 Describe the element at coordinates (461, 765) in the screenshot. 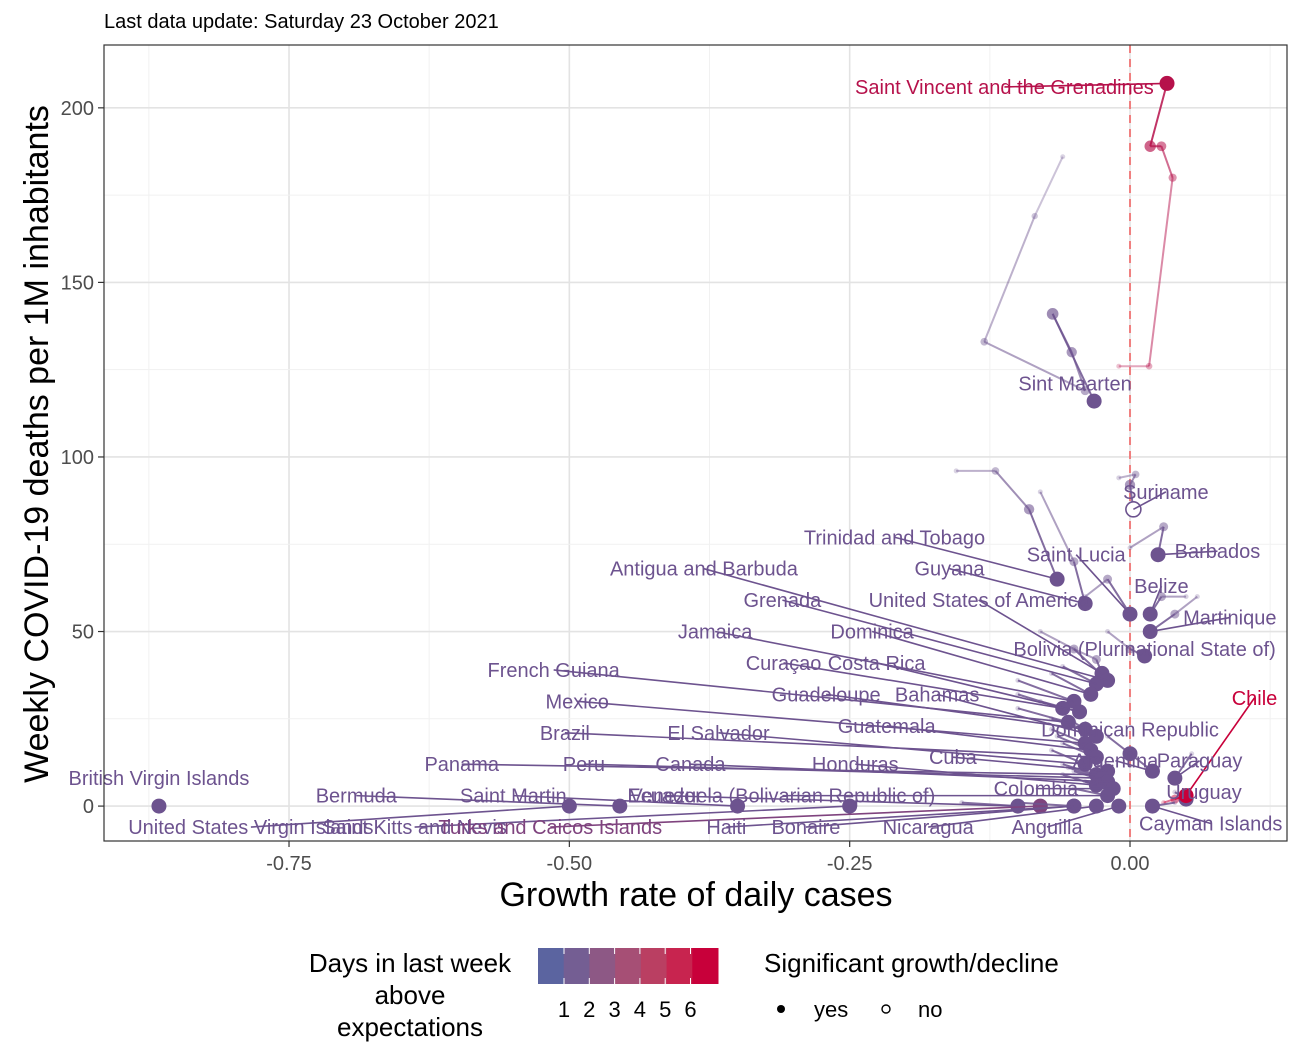

I see `label-panama: Panama` at that location.